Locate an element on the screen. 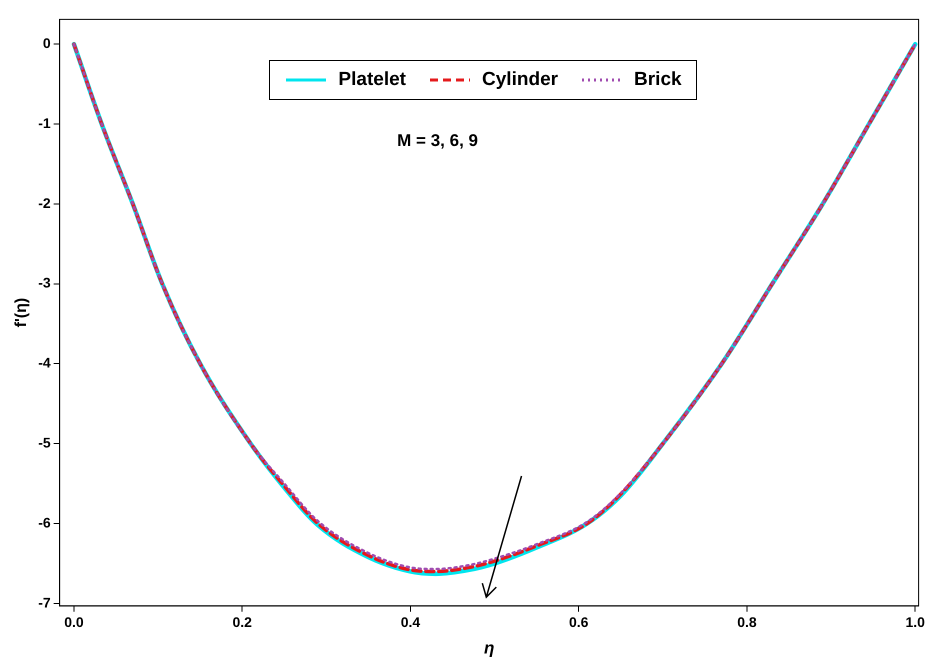 This screenshot has width=936, height=671. y-tick-label: 0 is located at coordinates (46, 43).